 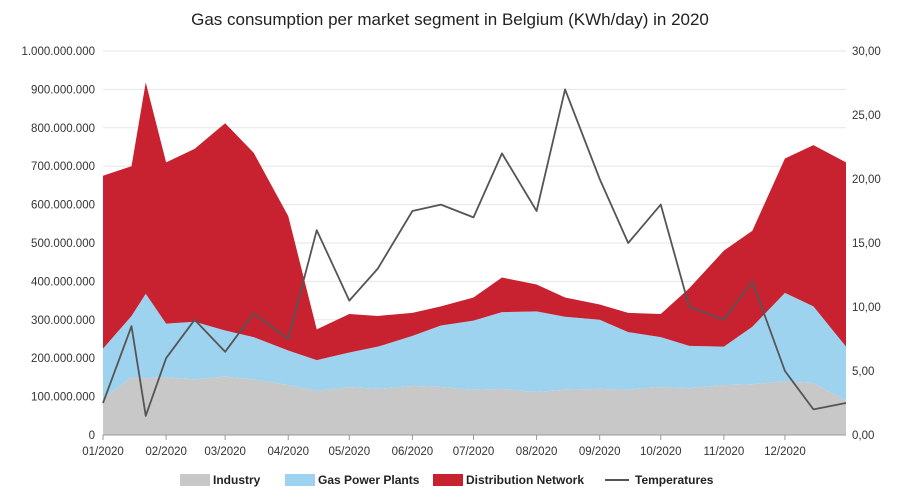 What do you see at coordinates (63, 90) in the screenshot?
I see `y-left-tick-label: 900.000.000` at bounding box center [63, 90].